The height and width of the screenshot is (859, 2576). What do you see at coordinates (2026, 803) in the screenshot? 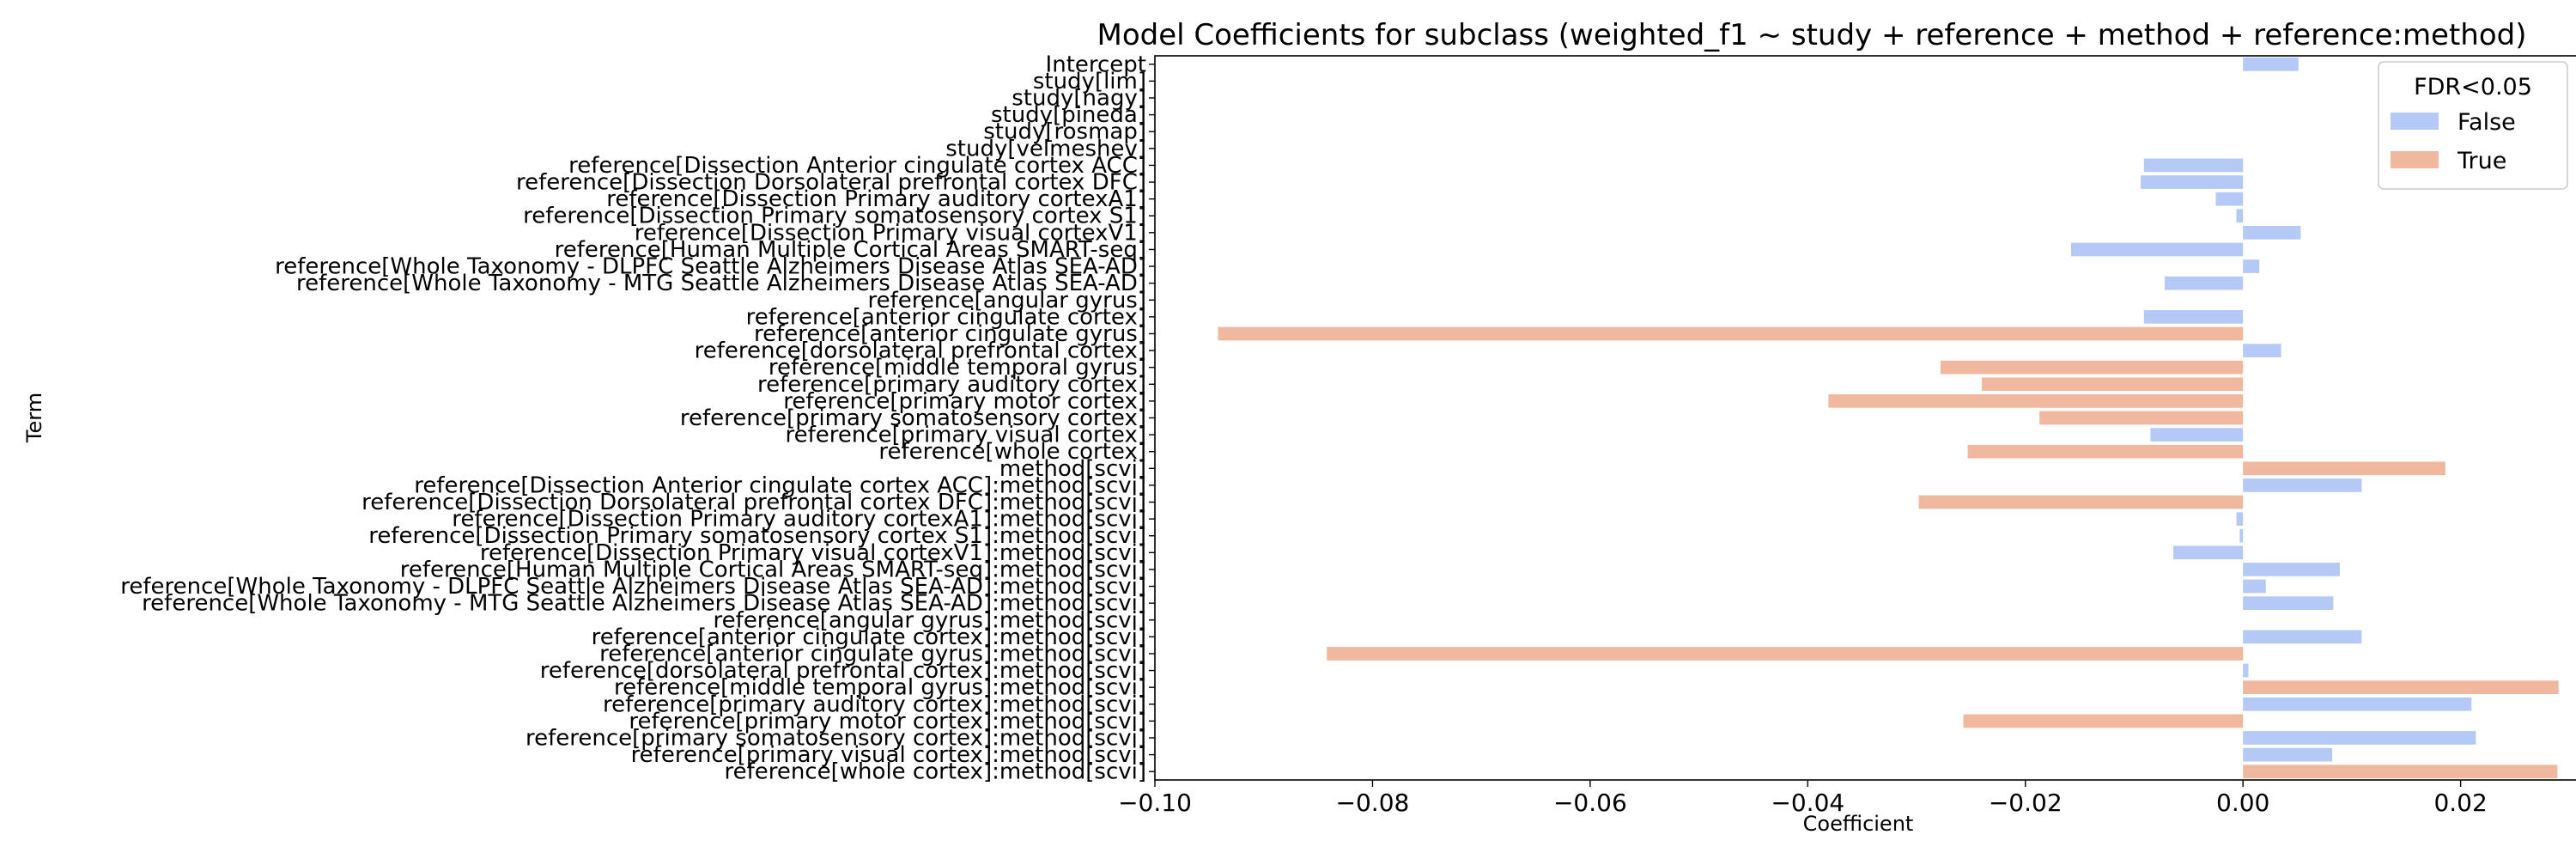
I see `x-tick-label: −0.02` at bounding box center [2026, 803].